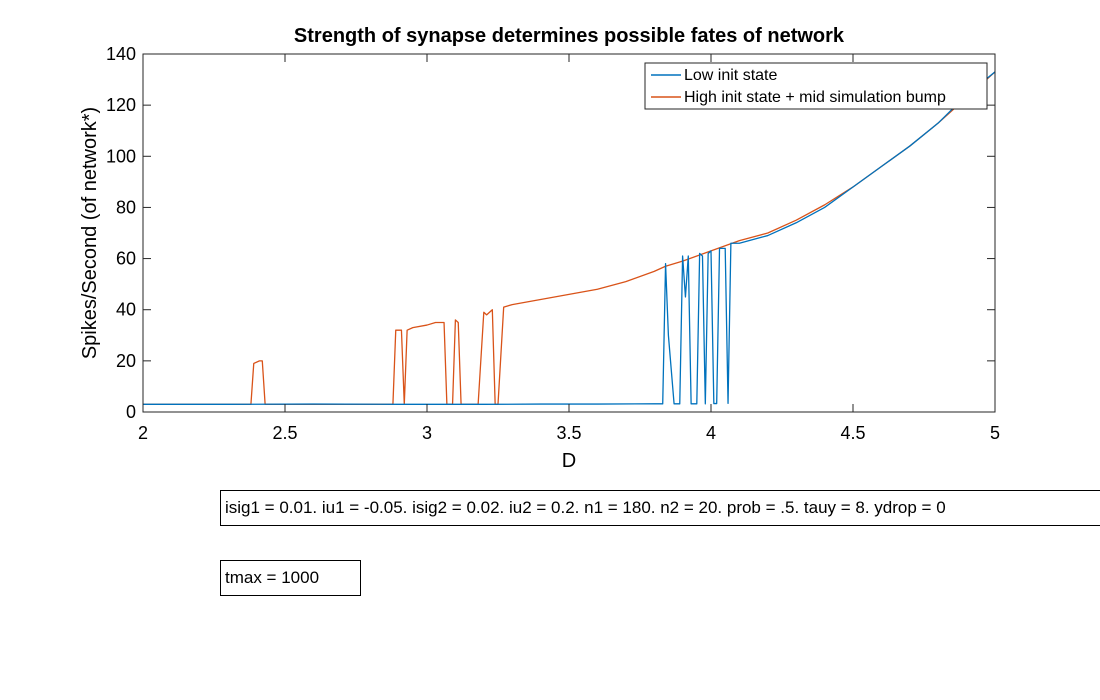 The width and height of the screenshot is (1100, 700). I want to click on y-tick-label: 60, so click(126, 259).